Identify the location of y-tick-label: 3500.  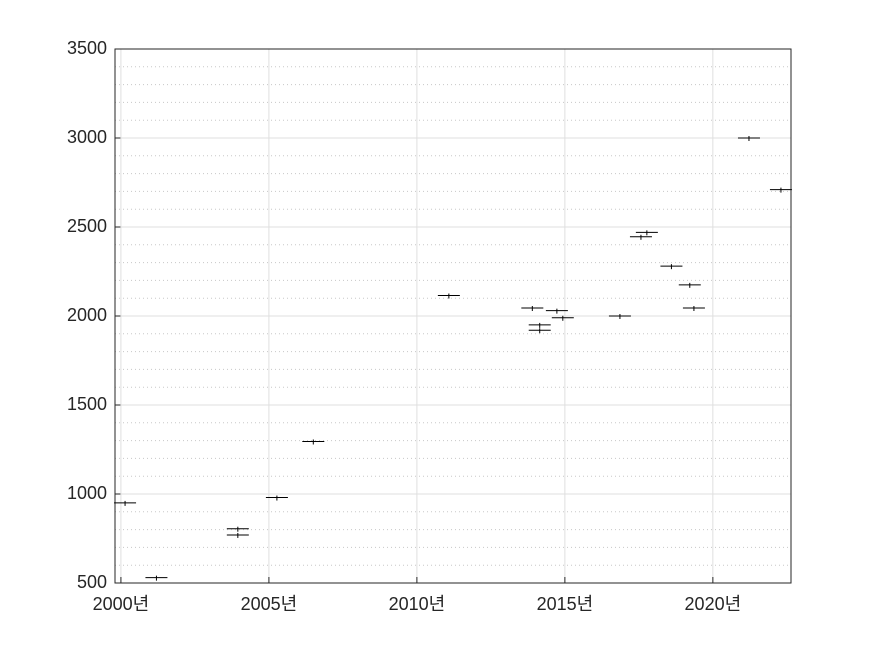
(87, 48).